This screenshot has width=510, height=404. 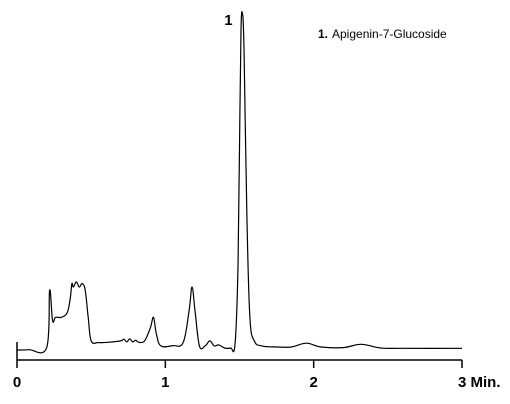 I want to click on x-tick-label: 0, so click(x=17, y=382).